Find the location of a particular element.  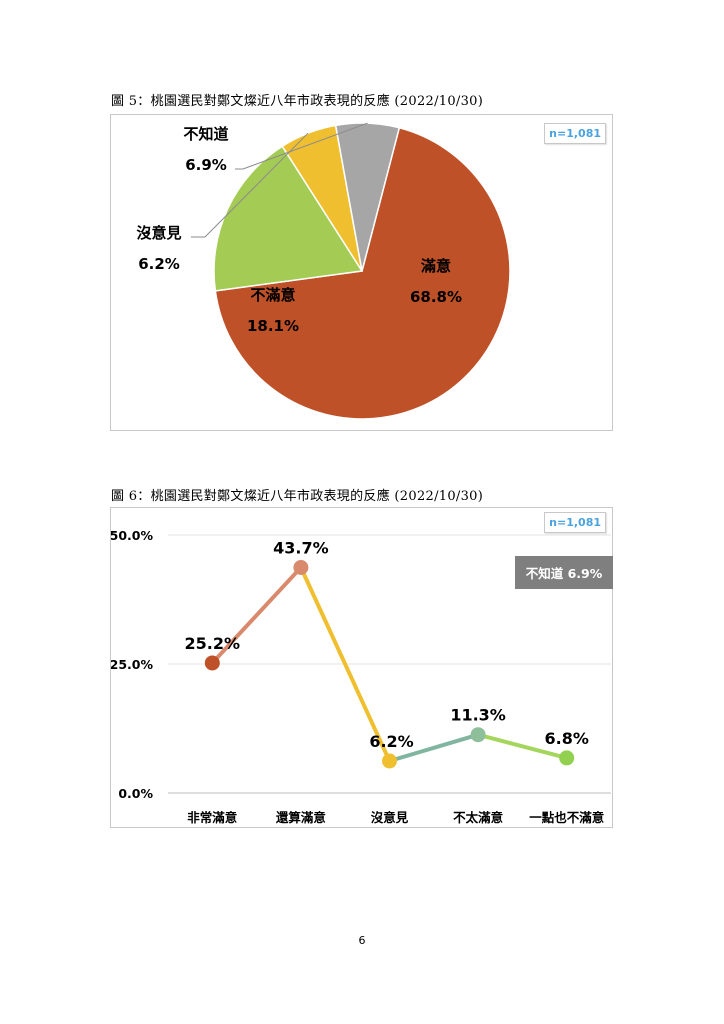

y-tick-label: 25.0% is located at coordinates (132, 664).